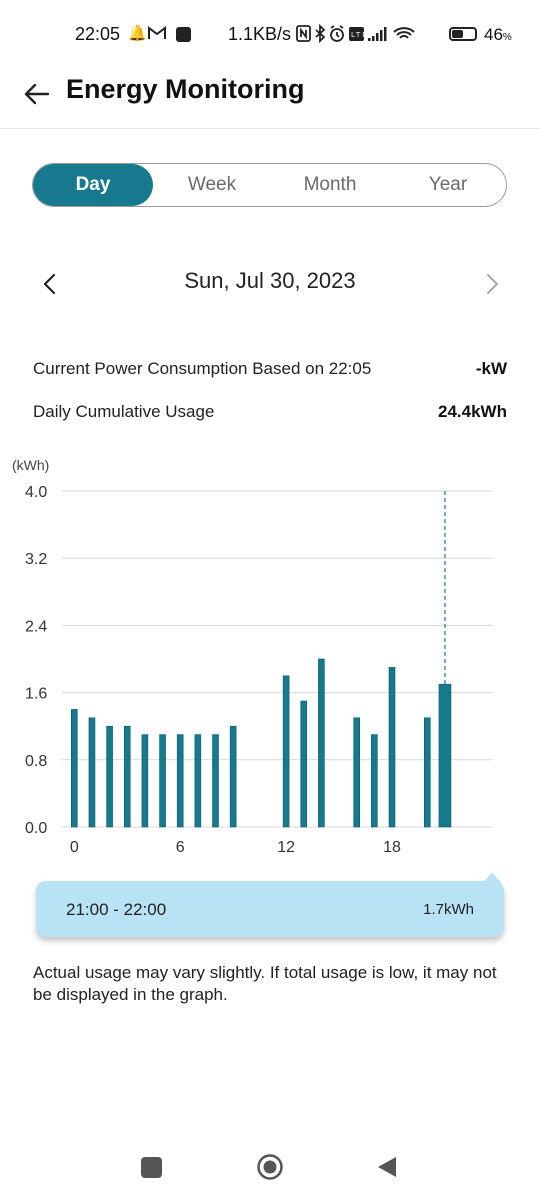  Describe the element at coordinates (74, 847) in the screenshot. I see `x-tick-label: 0` at that location.